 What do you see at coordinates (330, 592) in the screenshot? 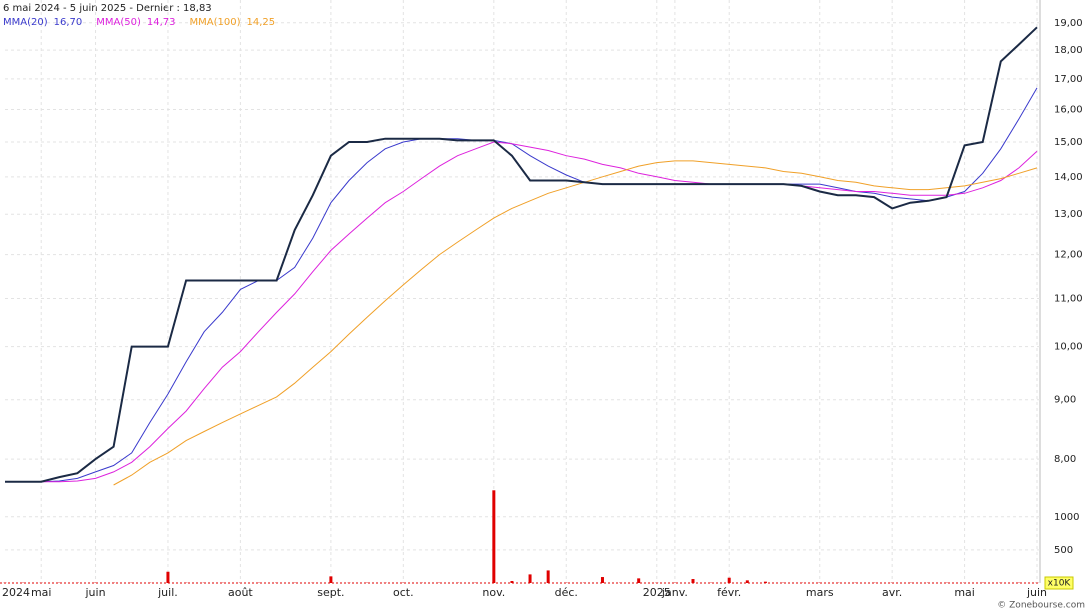
I see `x-tick-label: sept.` at bounding box center [330, 592].